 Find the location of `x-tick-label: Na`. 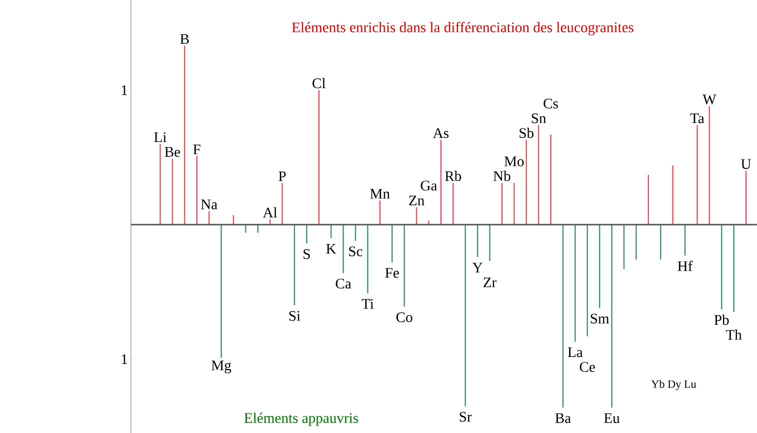

x-tick-label: Na is located at coordinates (209, 205).